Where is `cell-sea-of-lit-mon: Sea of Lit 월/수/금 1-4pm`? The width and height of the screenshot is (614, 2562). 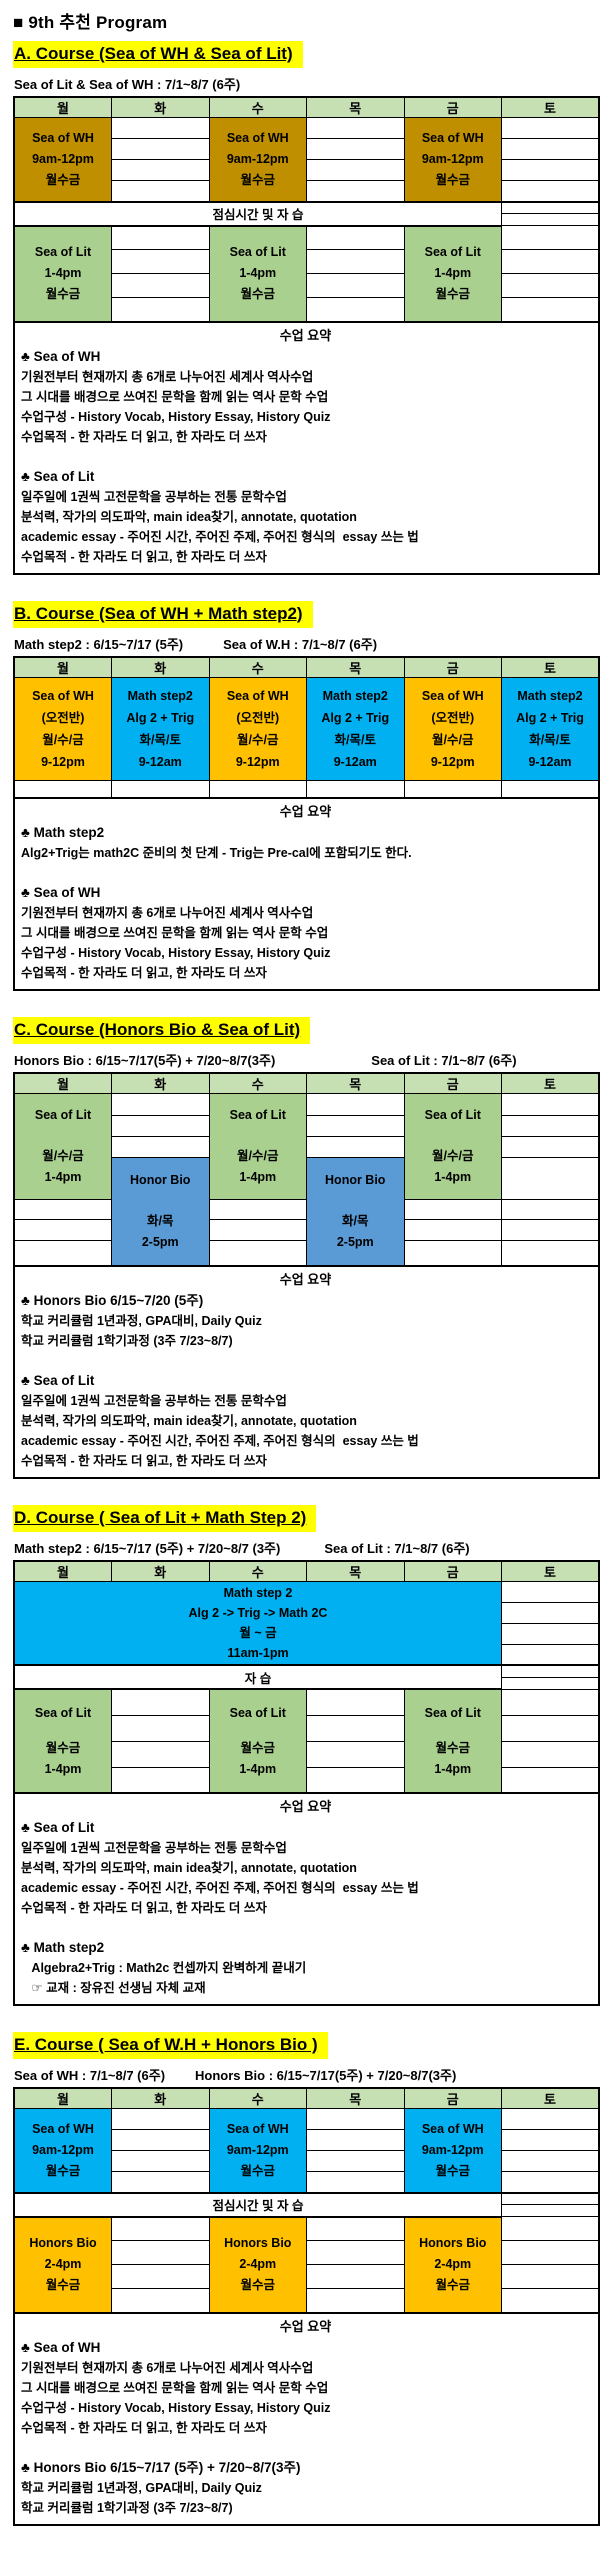 cell-sea-of-lit-mon: Sea of Lit 월/수/금 1-4pm is located at coordinates (62, 1146).